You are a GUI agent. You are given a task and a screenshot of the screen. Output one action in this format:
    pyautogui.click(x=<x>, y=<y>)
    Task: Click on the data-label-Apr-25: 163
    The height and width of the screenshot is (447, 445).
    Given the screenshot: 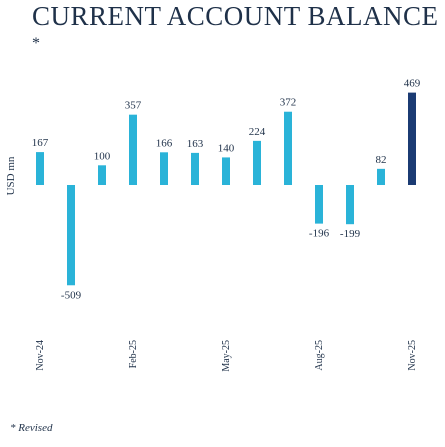 What is the action you would take?
    pyautogui.click(x=195, y=144)
    